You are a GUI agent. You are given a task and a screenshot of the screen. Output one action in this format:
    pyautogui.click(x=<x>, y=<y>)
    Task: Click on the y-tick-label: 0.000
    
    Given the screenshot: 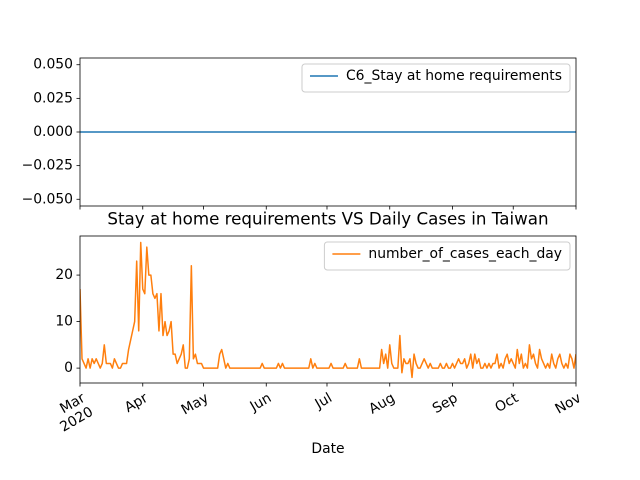 What is the action you would take?
    pyautogui.click(x=53, y=132)
    